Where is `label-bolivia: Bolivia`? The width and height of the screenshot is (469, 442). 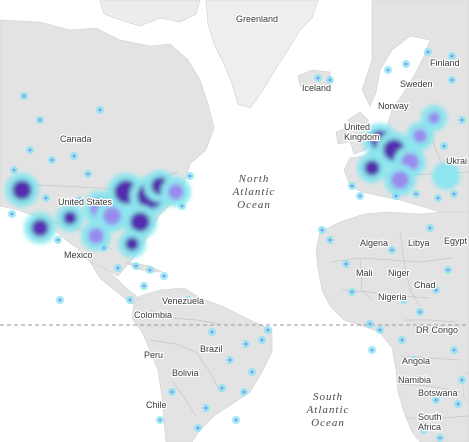
label-bolivia: Bolivia is located at coordinates (185, 373).